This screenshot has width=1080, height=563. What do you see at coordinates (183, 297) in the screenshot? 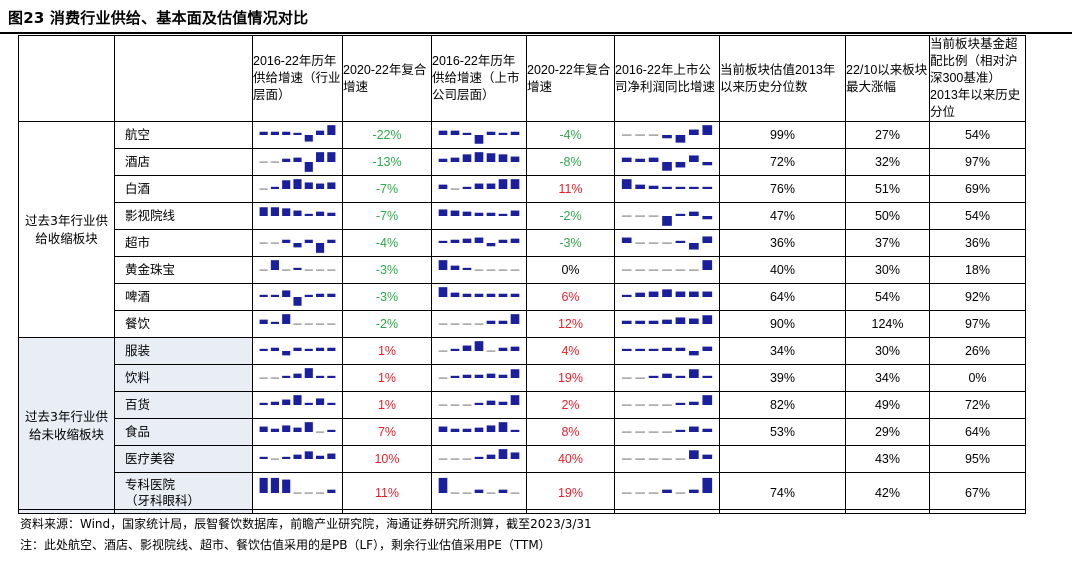
I see `category-name: 啤酒` at bounding box center [183, 297].